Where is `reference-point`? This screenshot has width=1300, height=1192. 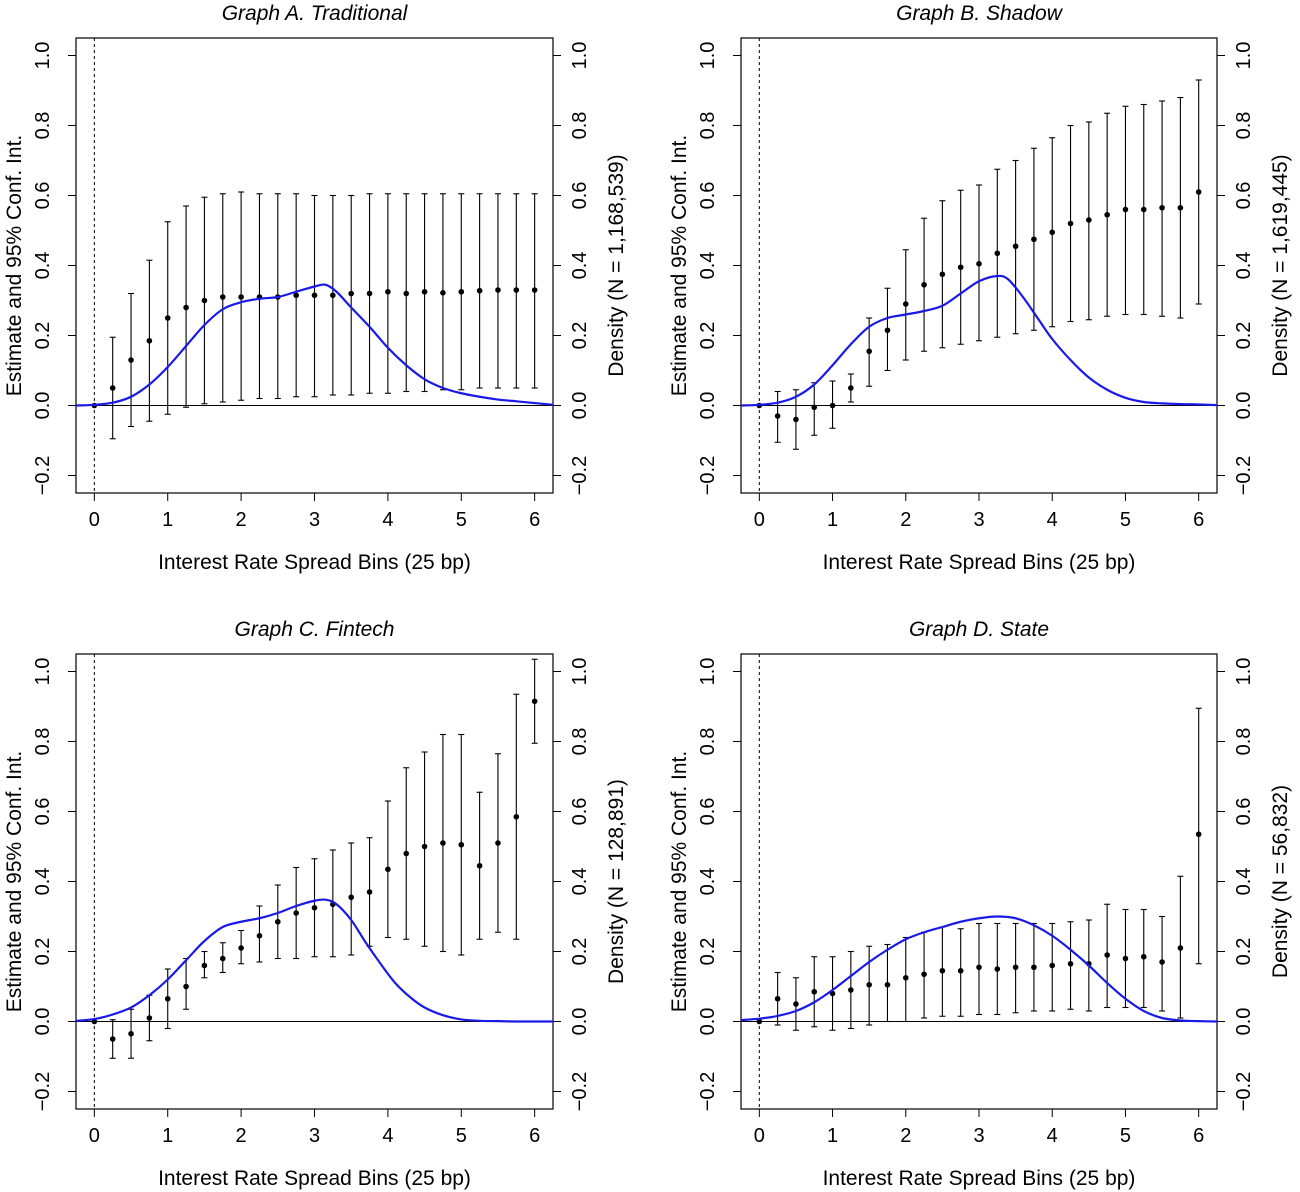
reference-point is located at coordinates (759, 1021).